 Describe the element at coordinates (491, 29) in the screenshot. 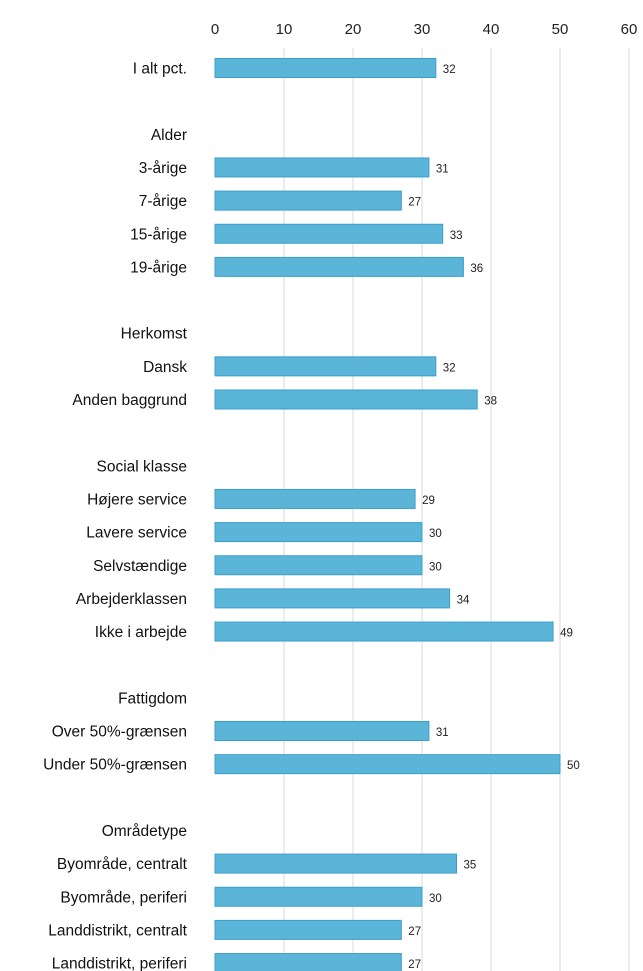

I see `x-tick-label: 40` at that location.